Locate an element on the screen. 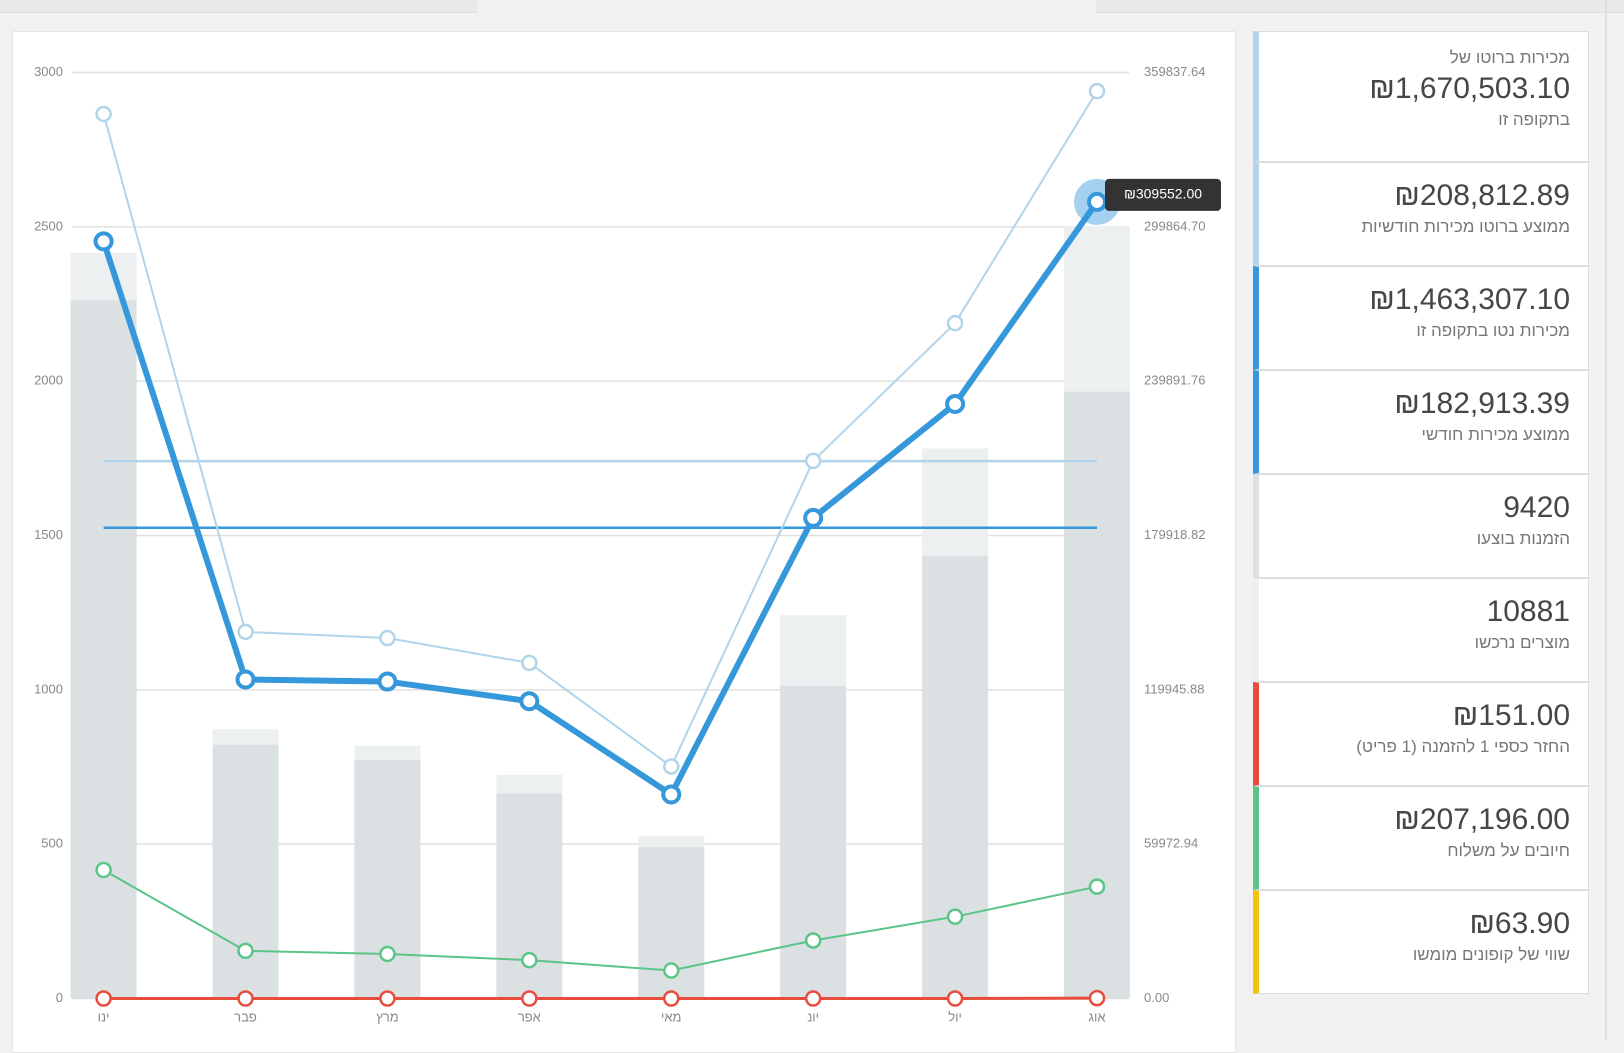 The height and width of the screenshot is (1053, 1624). legend-value: ₪63.90 is located at coordinates (1419, 924).